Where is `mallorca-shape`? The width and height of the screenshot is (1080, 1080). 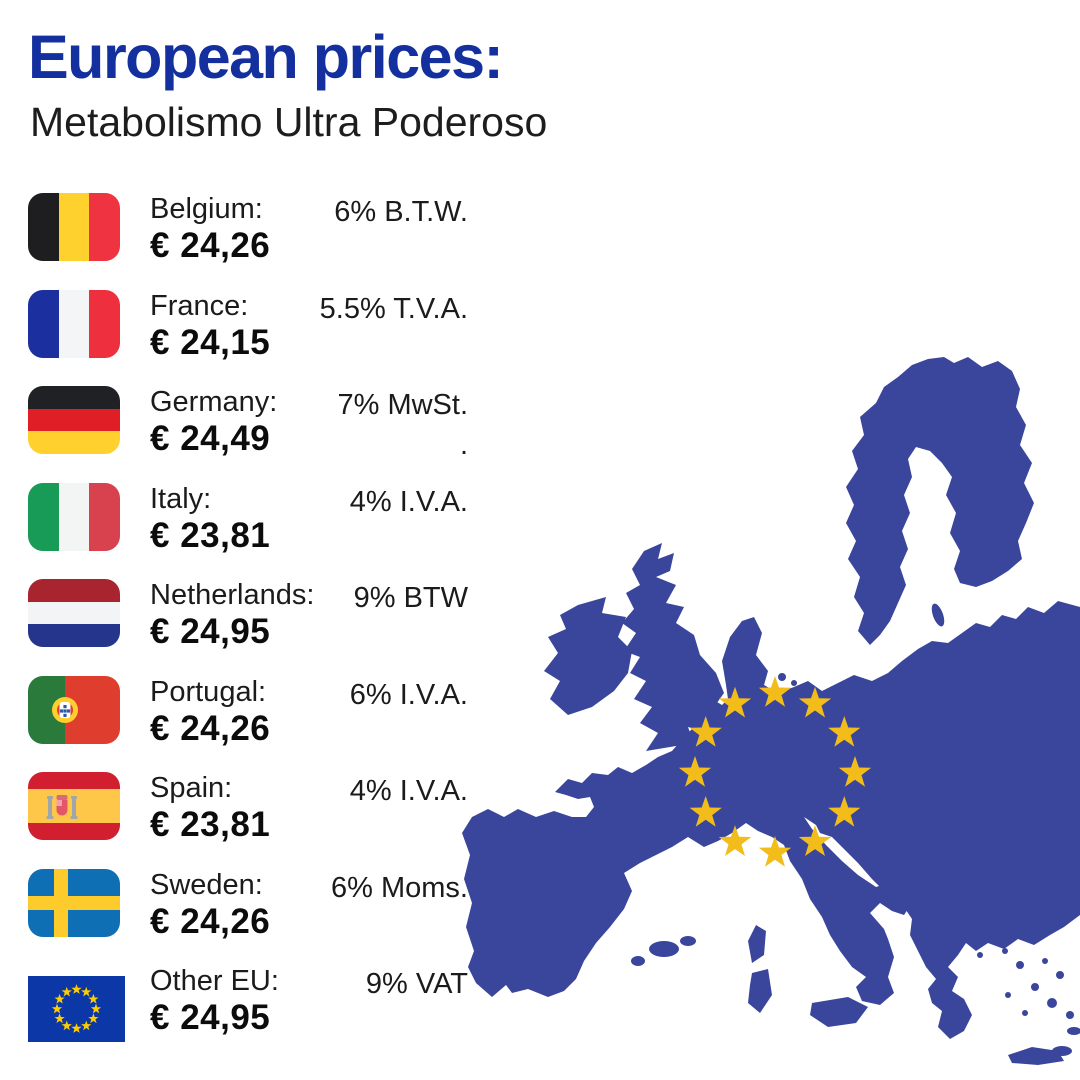
mallorca-shape is located at coordinates (664, 949).